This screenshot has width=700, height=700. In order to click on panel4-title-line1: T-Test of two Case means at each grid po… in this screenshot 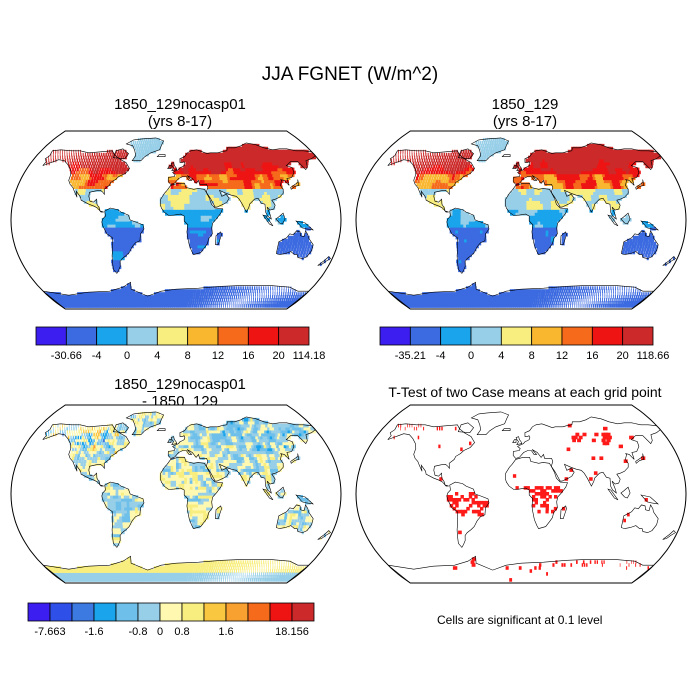, I will do `click(525, 392)`.